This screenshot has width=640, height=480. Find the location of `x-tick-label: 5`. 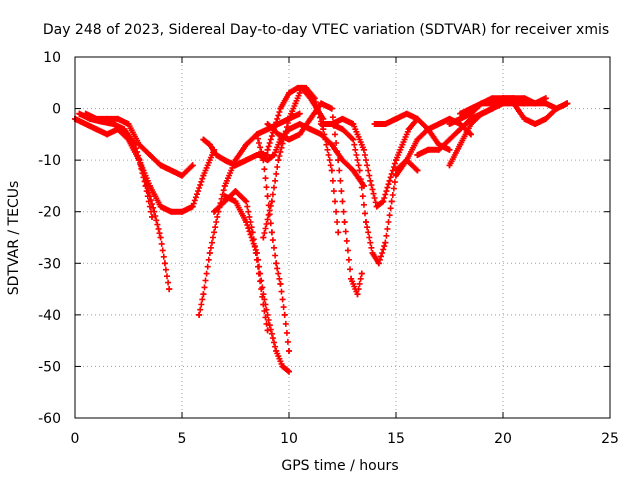

x-tick-label: 5 is located at coordinates (182, 439).